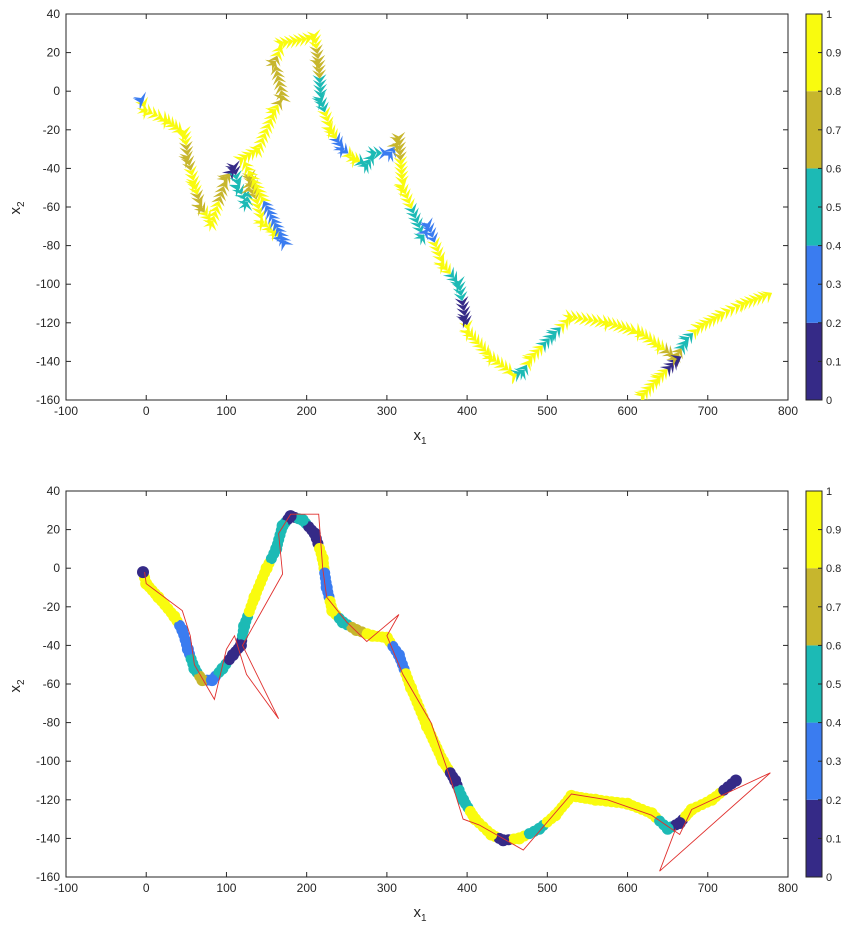  I want to click on y-tick-label: 20, so click(54, 53).